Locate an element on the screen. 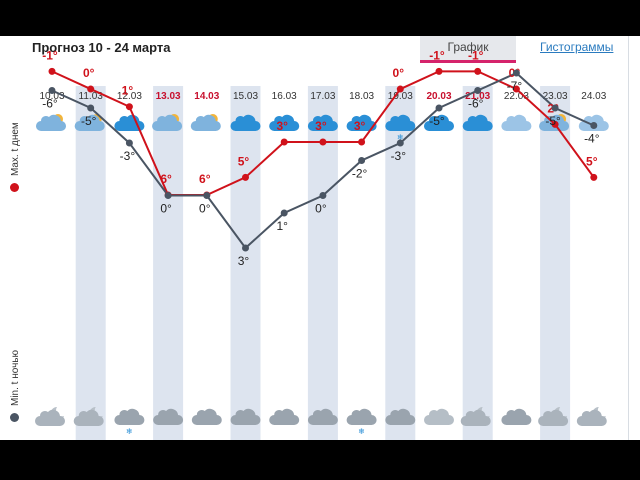 This screenshot has width=640, height=480. tab-histograms: Гистограммы is located at coordinates (577, 47).